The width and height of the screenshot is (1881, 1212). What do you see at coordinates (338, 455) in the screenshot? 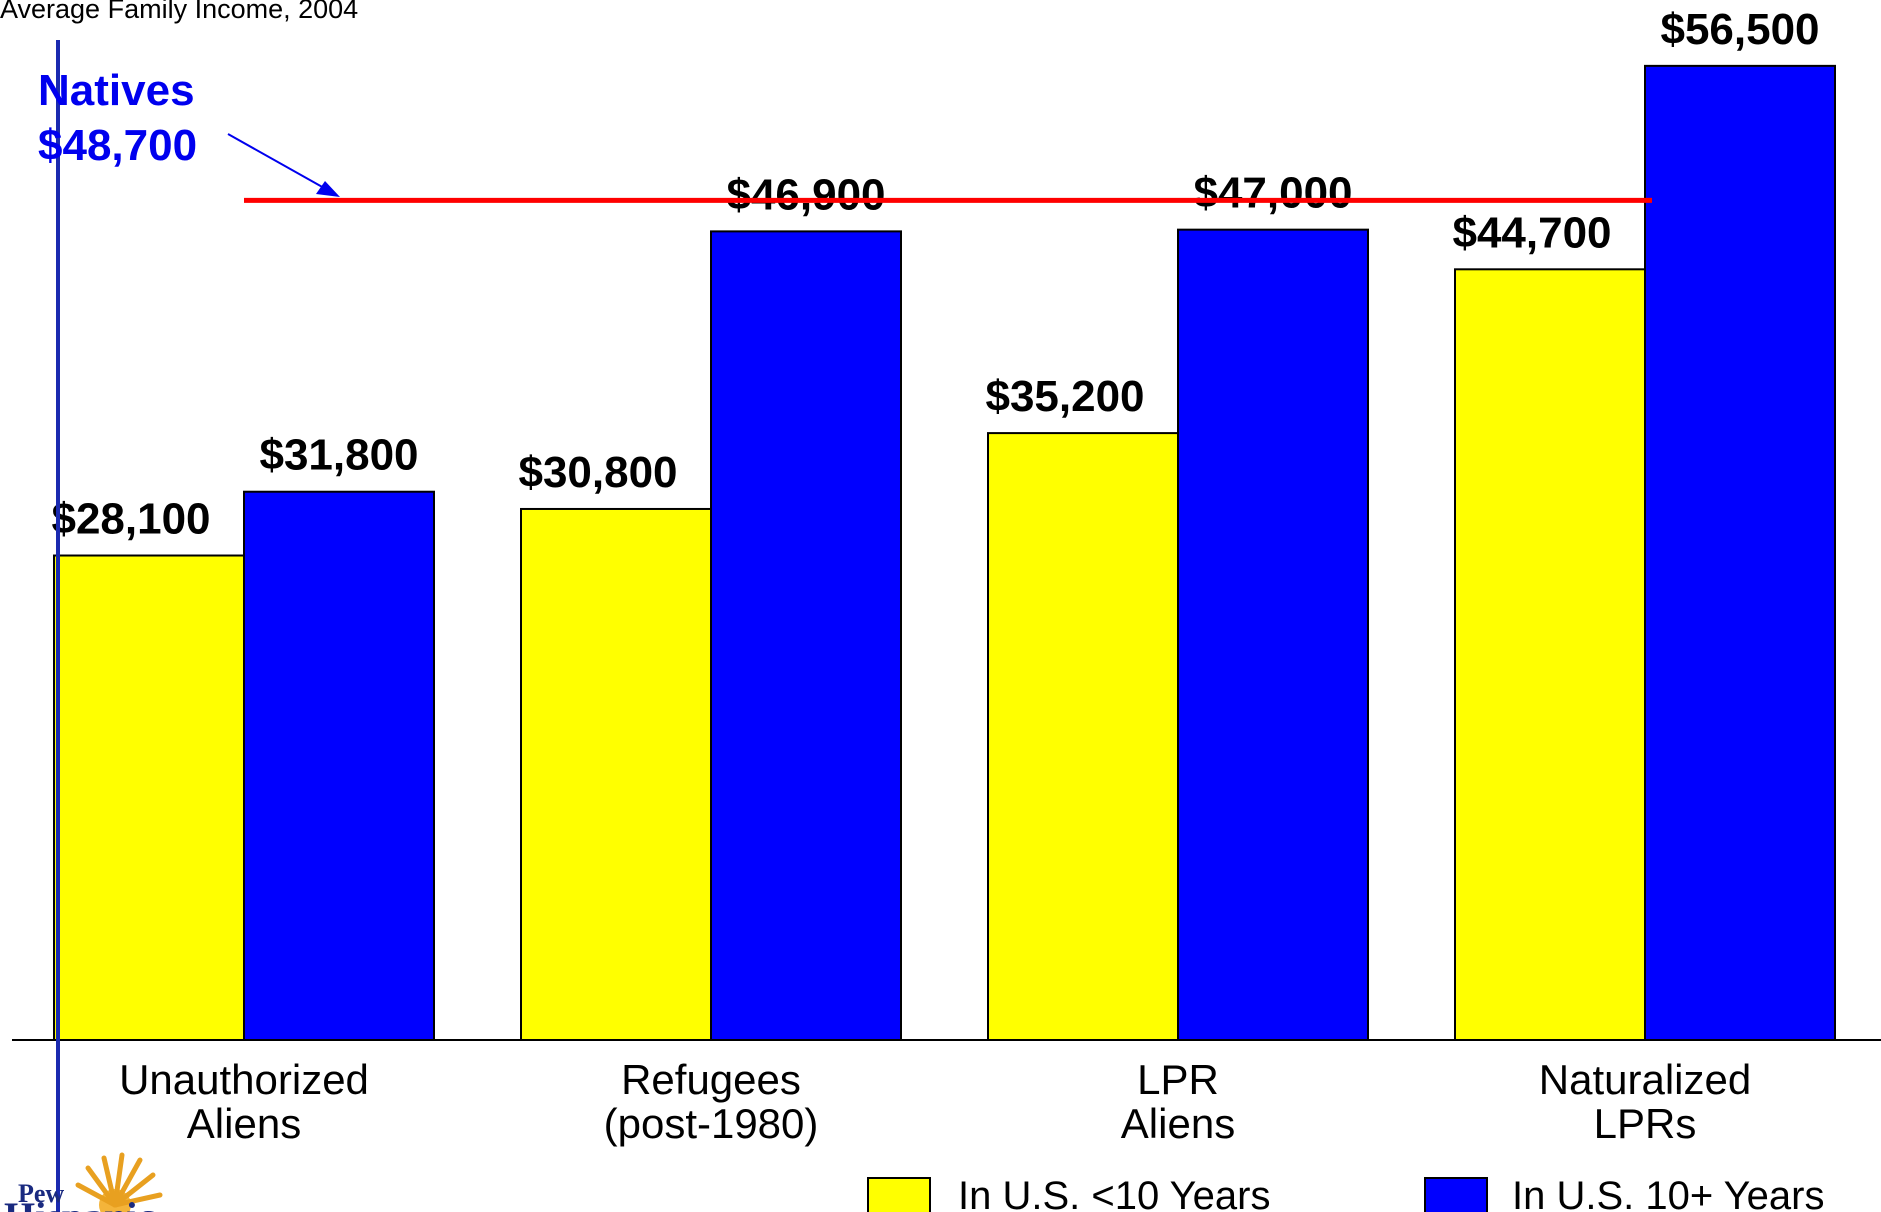
I see `value-label-0-series-1: $31,800` at bounding box center [338, 455].